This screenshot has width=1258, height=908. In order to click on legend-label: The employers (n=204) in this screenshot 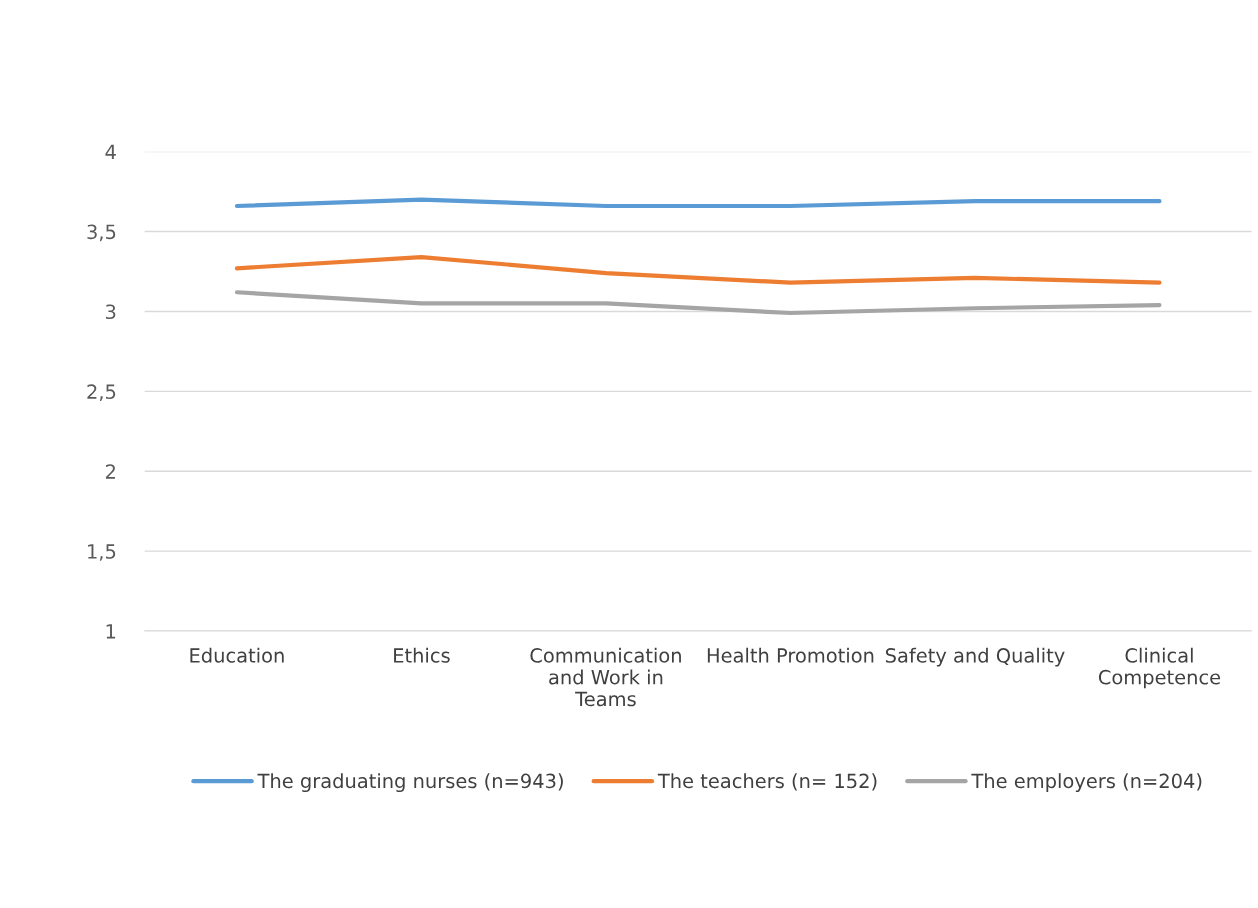, I will do `click(1086, 783)`.